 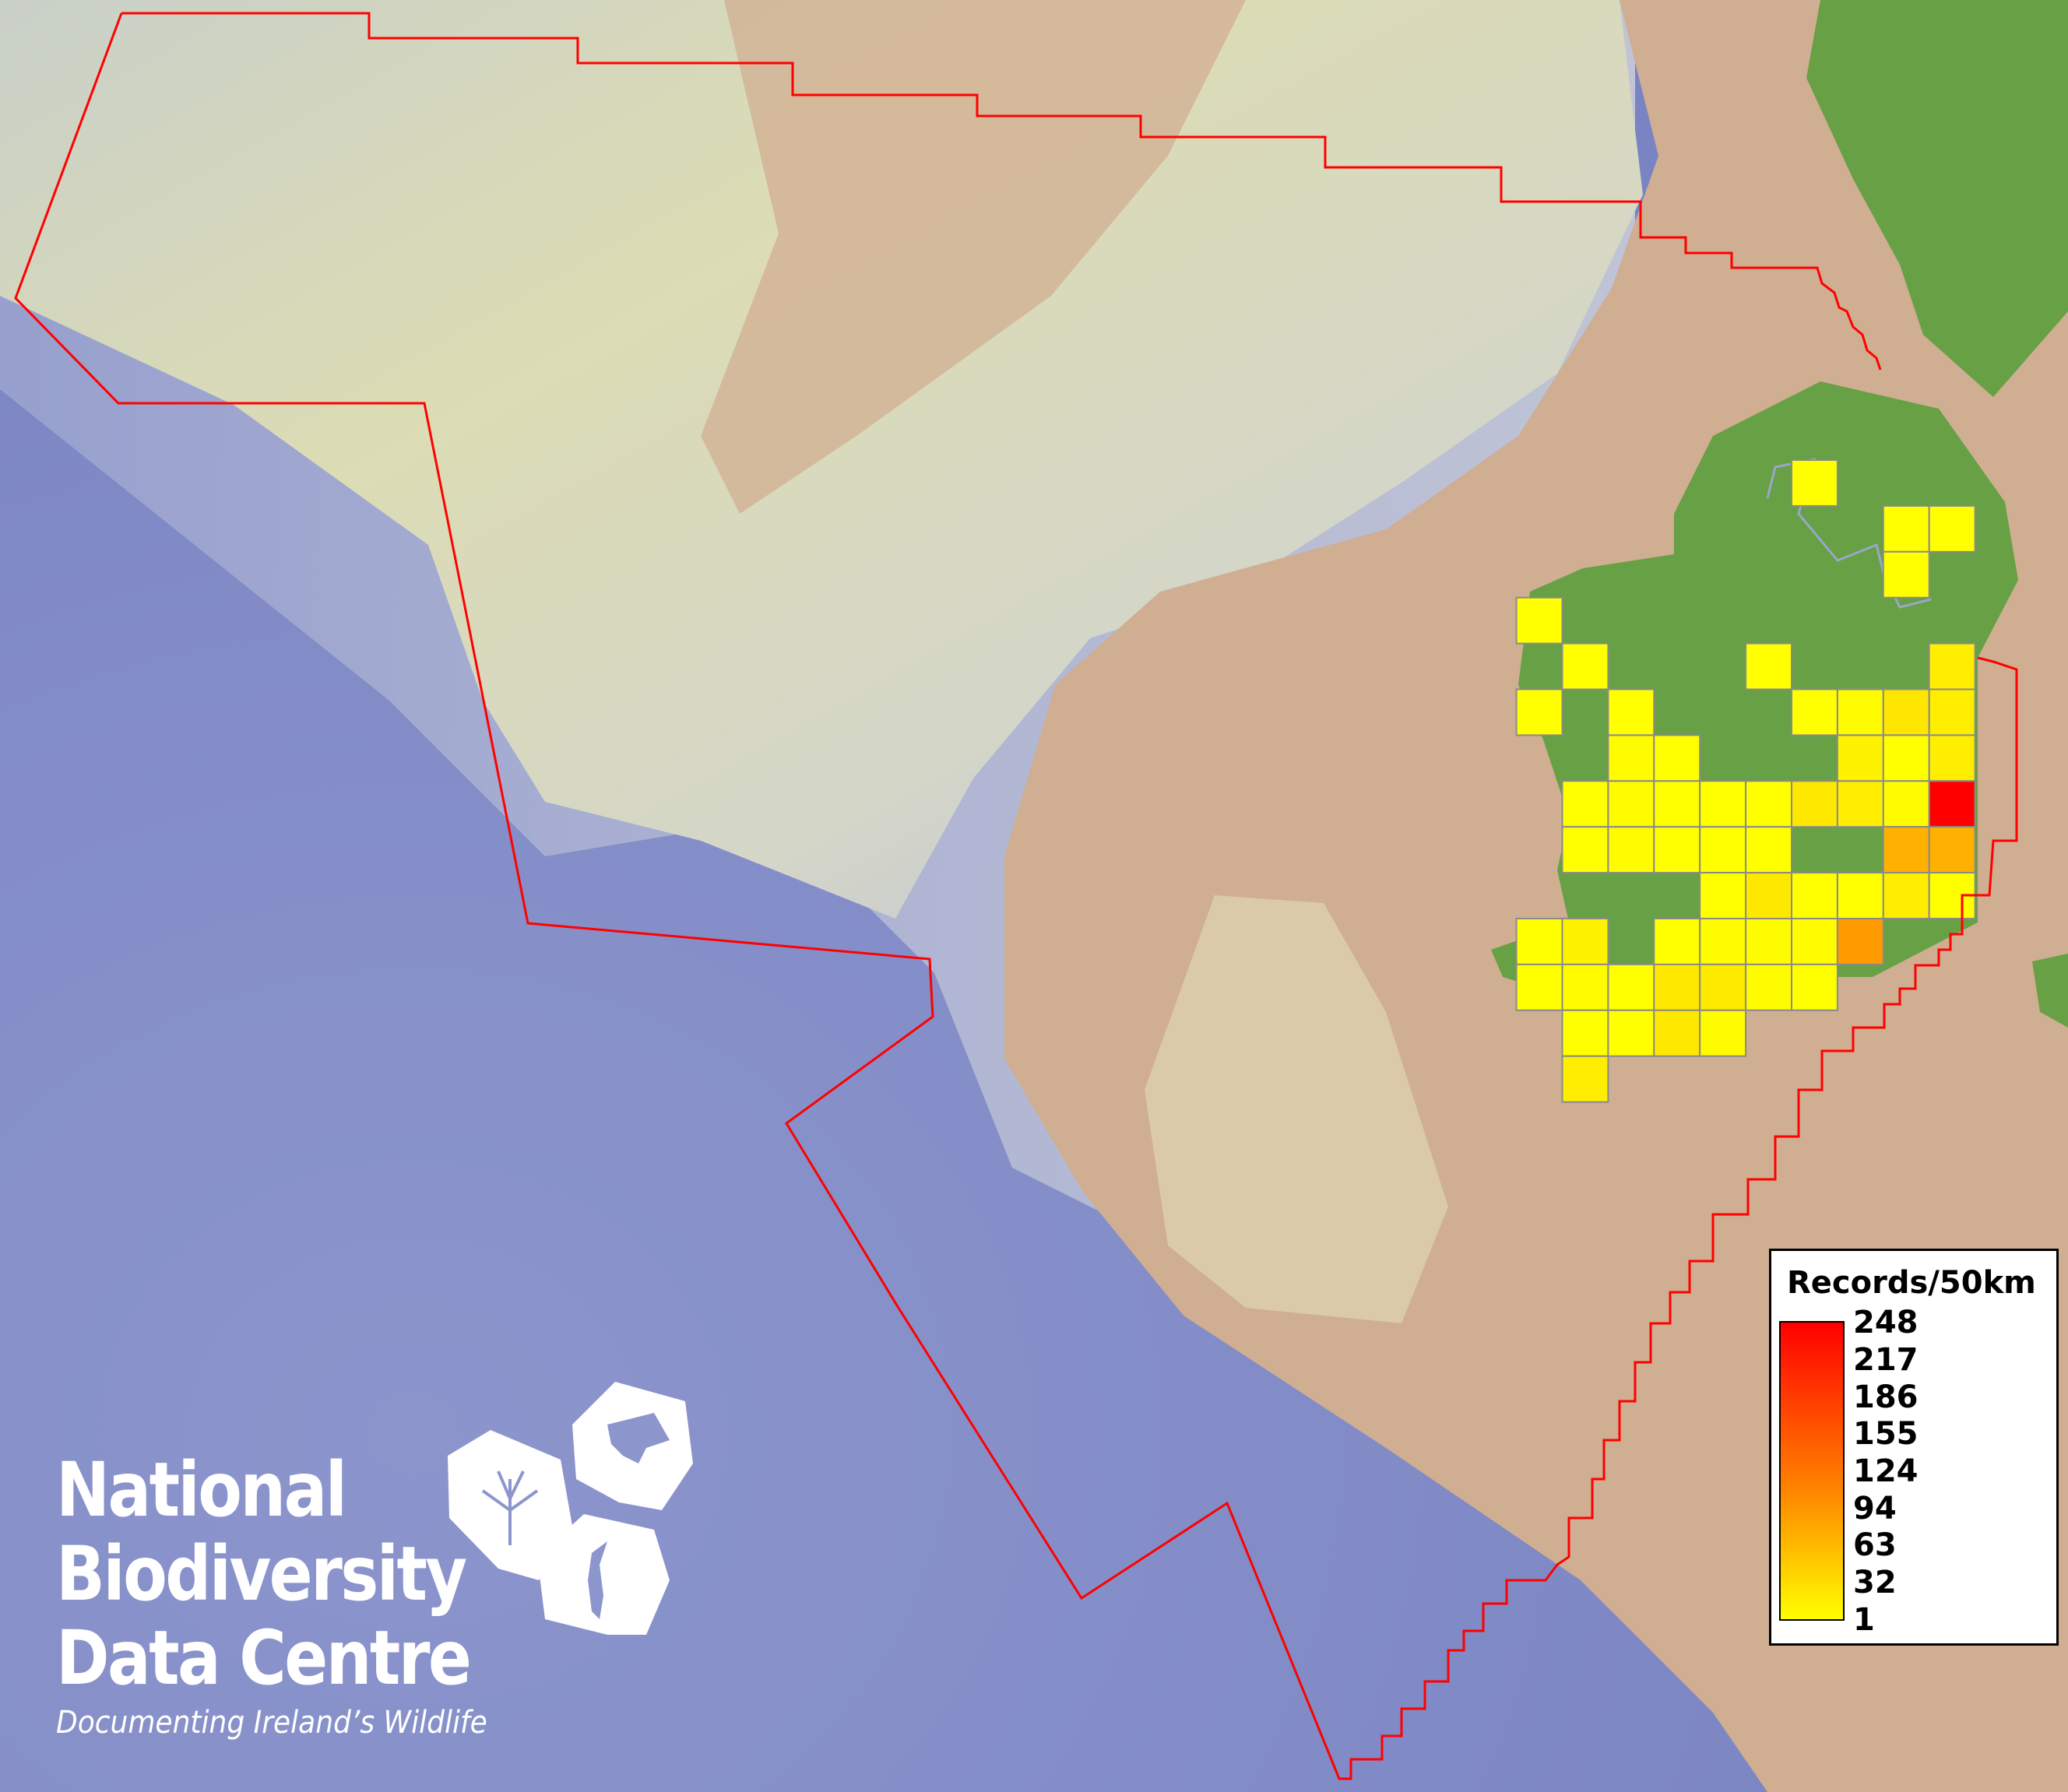 I want to click on legend-title: Records/50km, so click(x=1912, y=1283).